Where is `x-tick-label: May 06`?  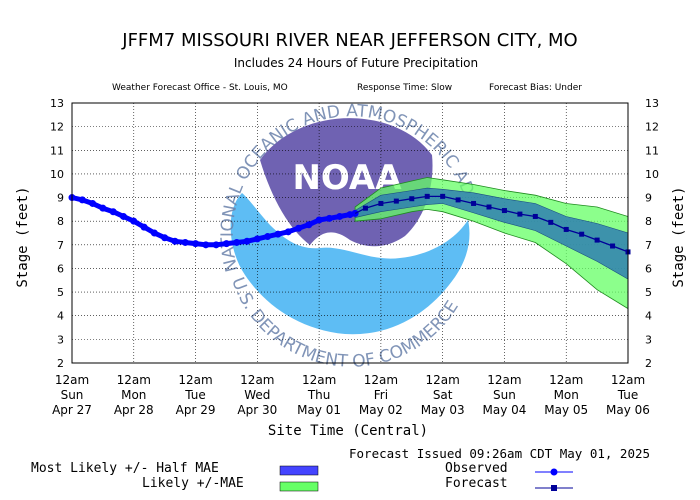
x-tick-label: May 06 is located at coordinates (628, 410).